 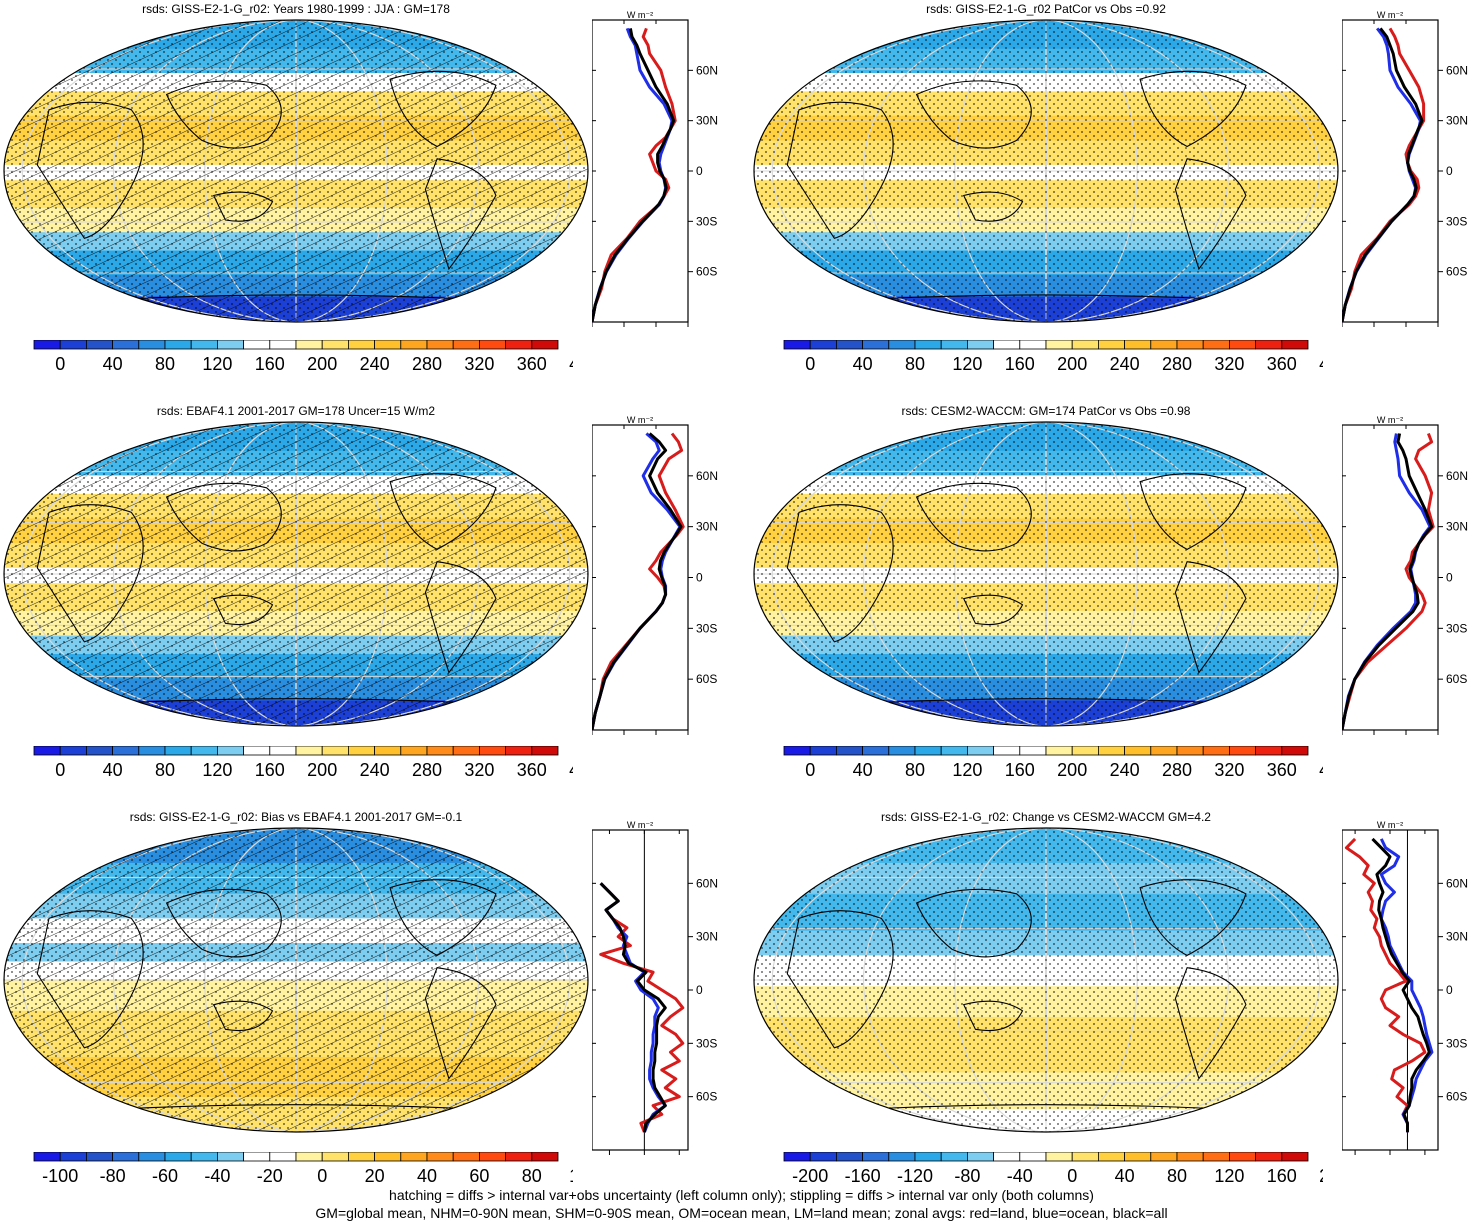 I want to click on zonal-mean-plot: W m⁻² 60N 30N 0 30S 60S -60 -20 20, so click(x=1405, y=990).